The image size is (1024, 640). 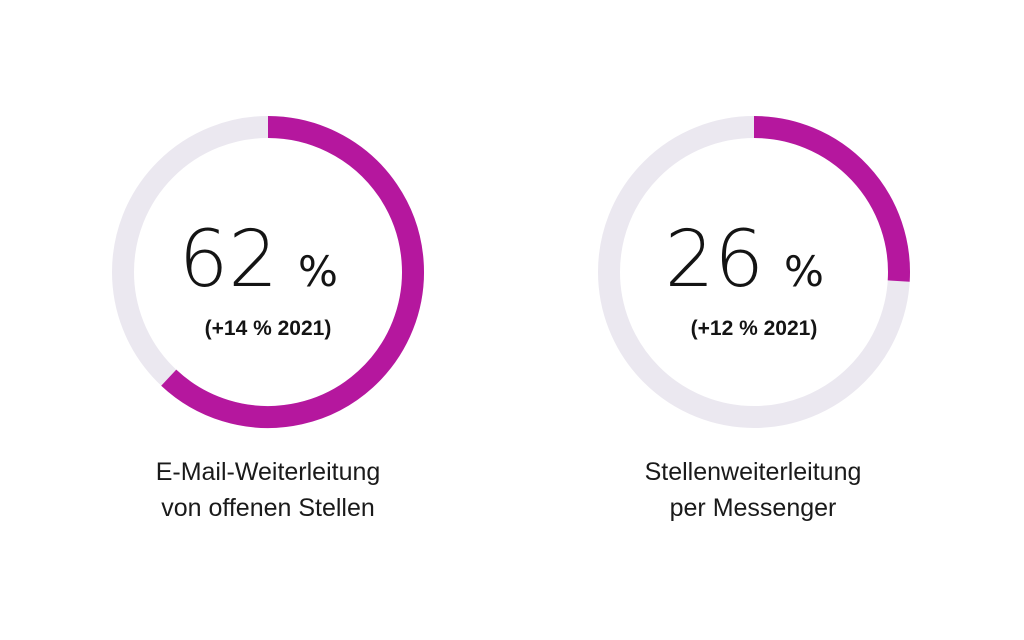 What do you see at coordinates (753, 472) in the screenshot?
I see `caption-line: Stellenweiterleitung` at bounding box center [753, 472].